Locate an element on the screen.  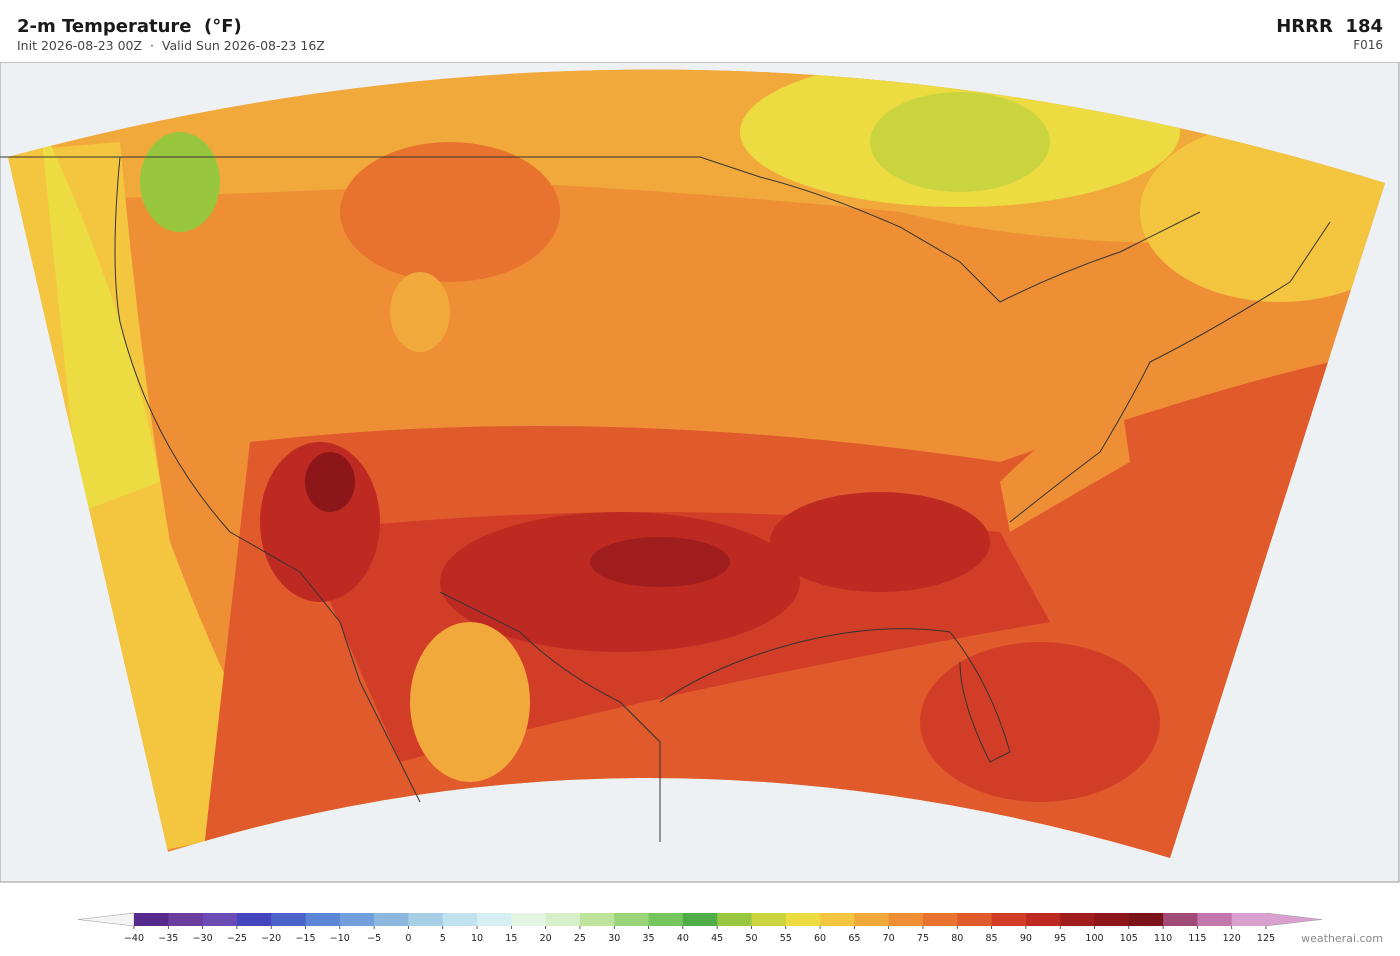
forecast-hour: F016 is located at coordinates (1368, 45).